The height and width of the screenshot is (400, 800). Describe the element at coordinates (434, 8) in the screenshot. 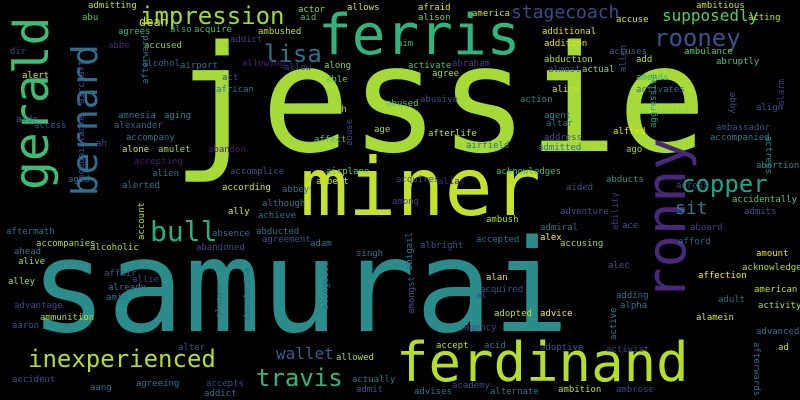

I see `word: afraid` at that location.